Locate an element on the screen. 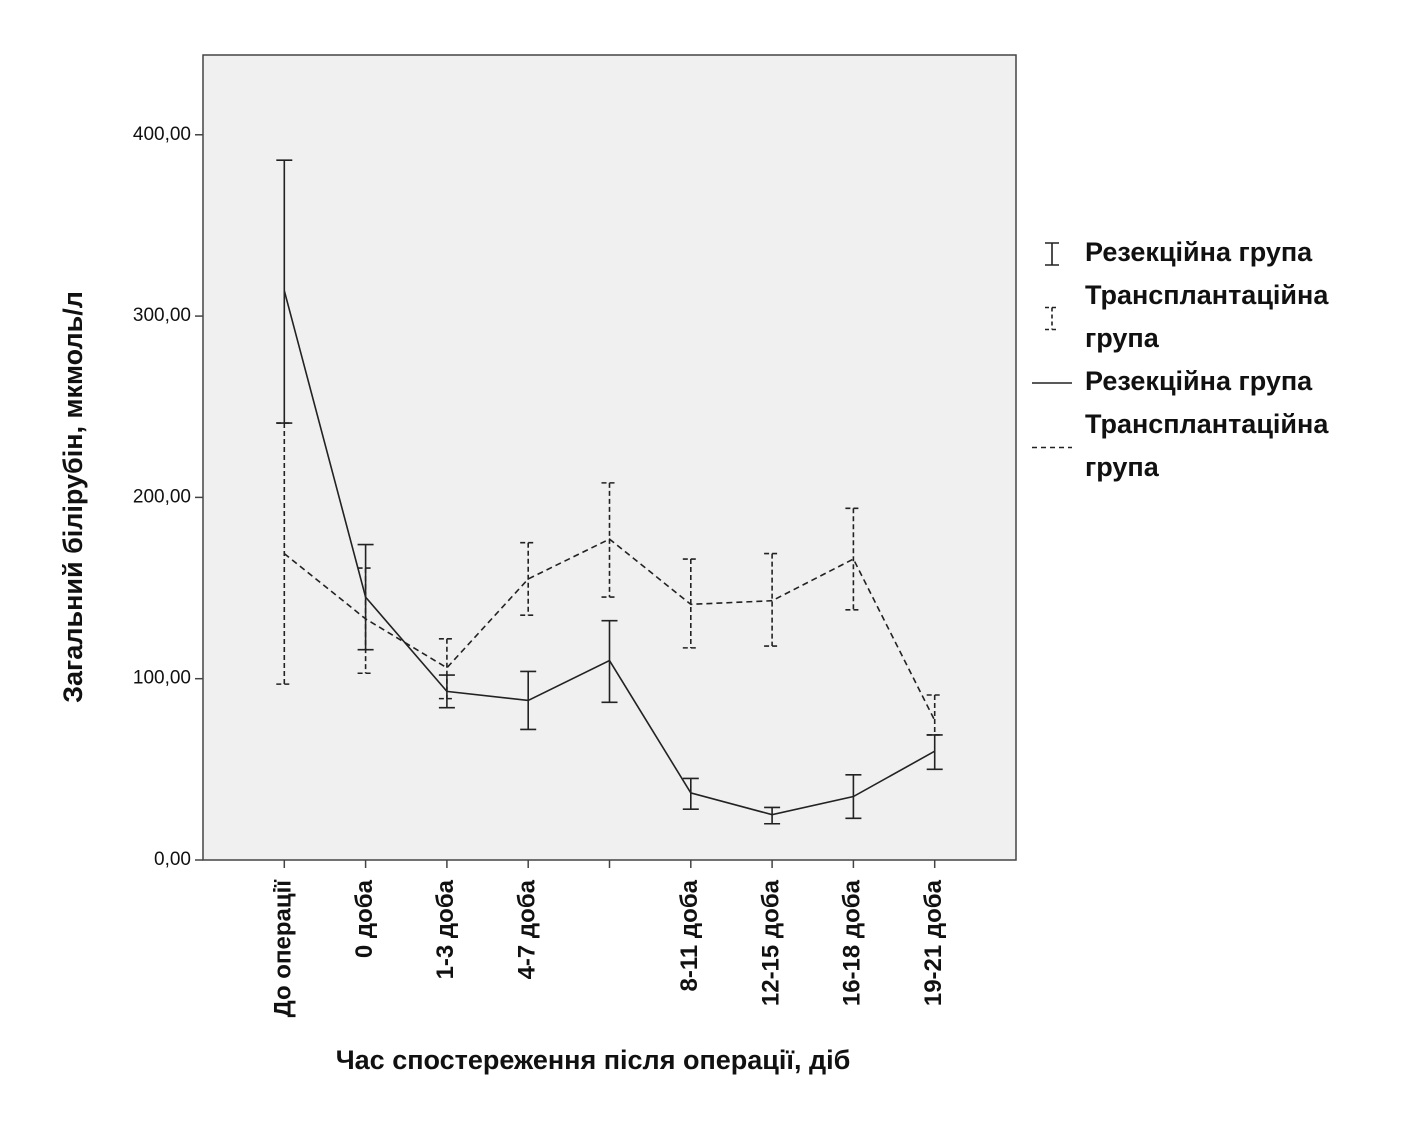  x-tick-label: 0 доба is located at coordinates (364, 918).